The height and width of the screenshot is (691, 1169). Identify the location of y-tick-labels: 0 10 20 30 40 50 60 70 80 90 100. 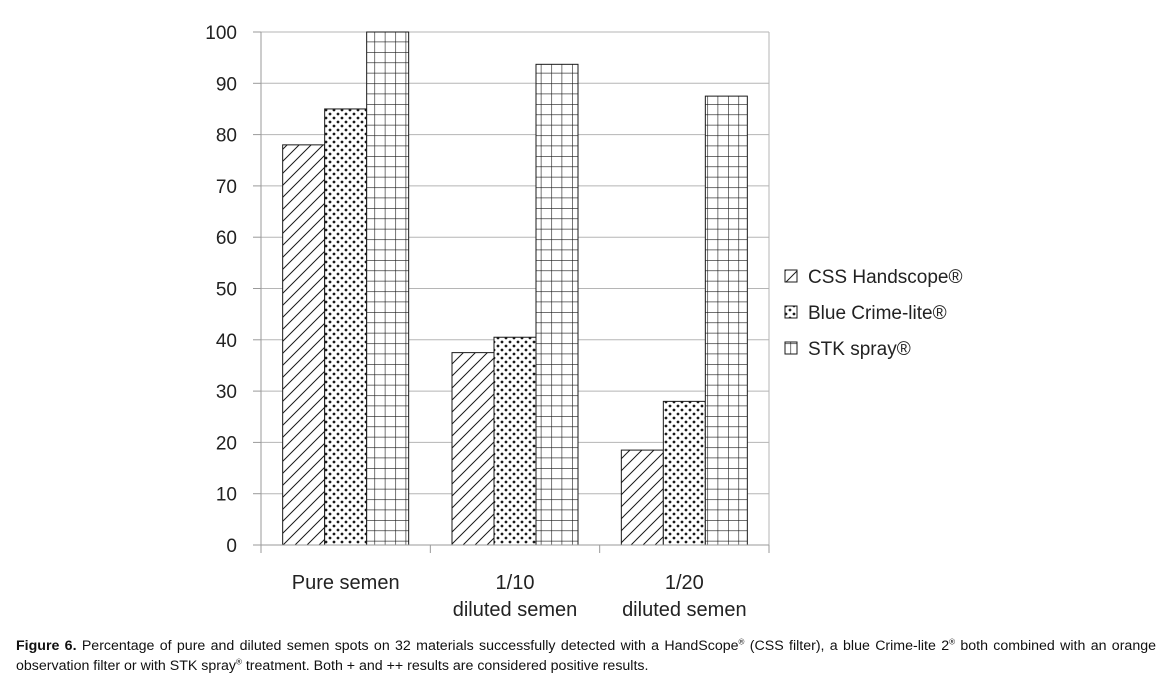
(221, 290).